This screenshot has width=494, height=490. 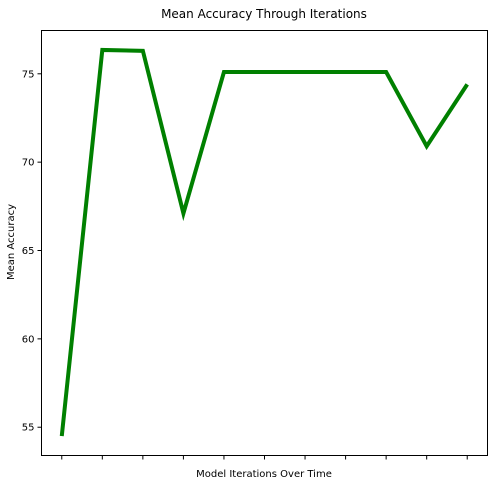 I want to click on x-axis-label: Model Iterations Over Time, so click(x=264, y=474).